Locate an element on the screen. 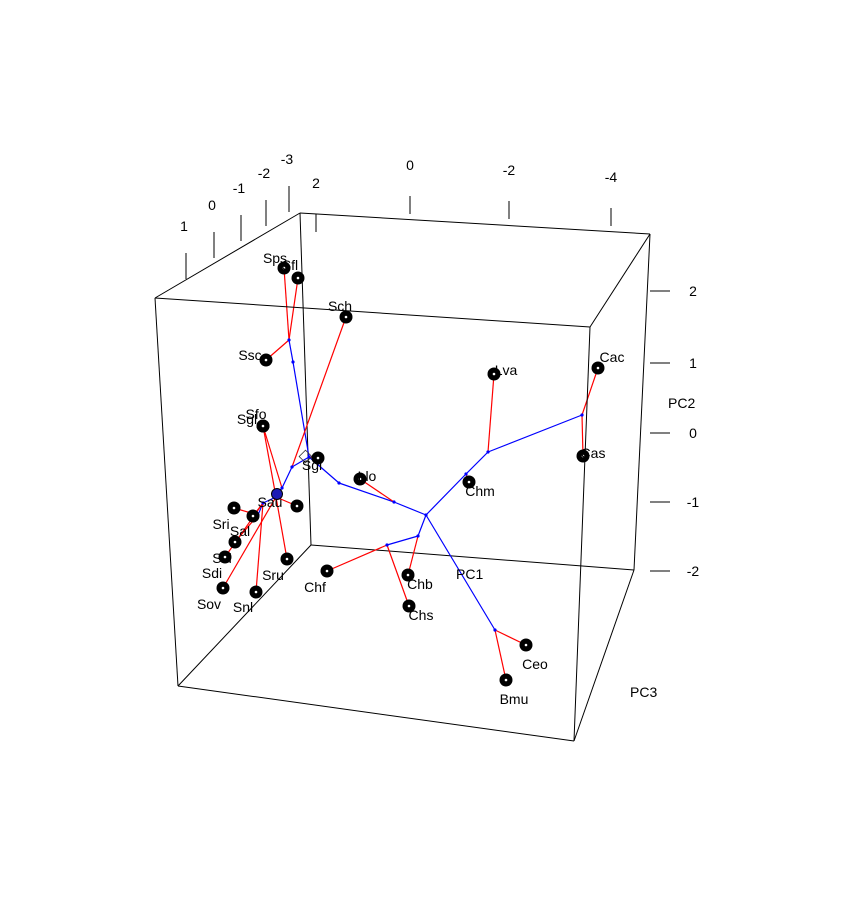 This screenshot has width=847, height=903. tip-label: Sau is located at coordinates (270, 502).